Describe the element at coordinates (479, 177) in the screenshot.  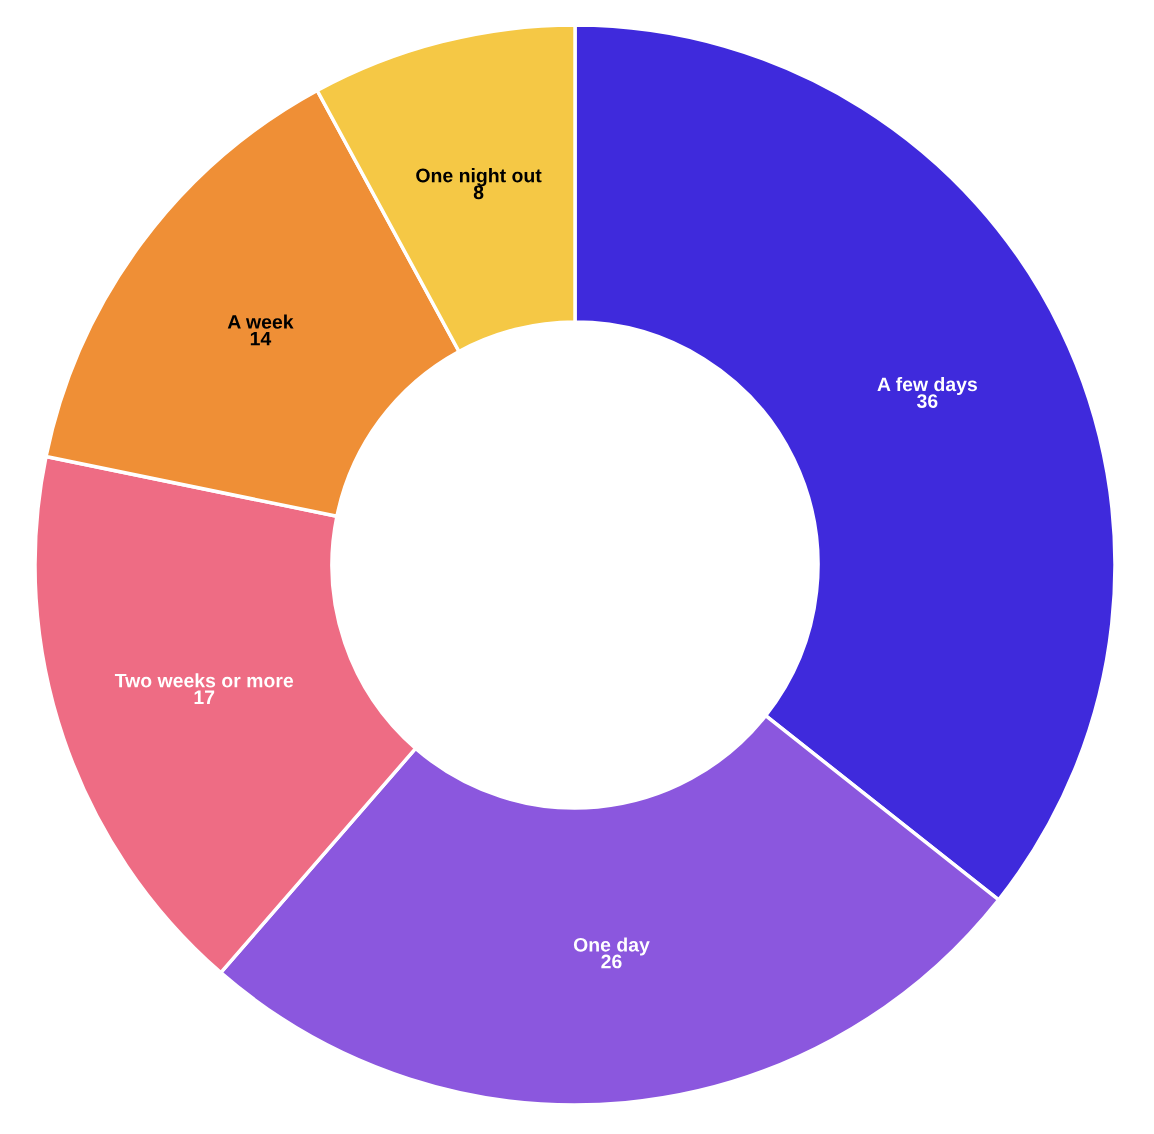
I see `slice-label: One night out` at that location.